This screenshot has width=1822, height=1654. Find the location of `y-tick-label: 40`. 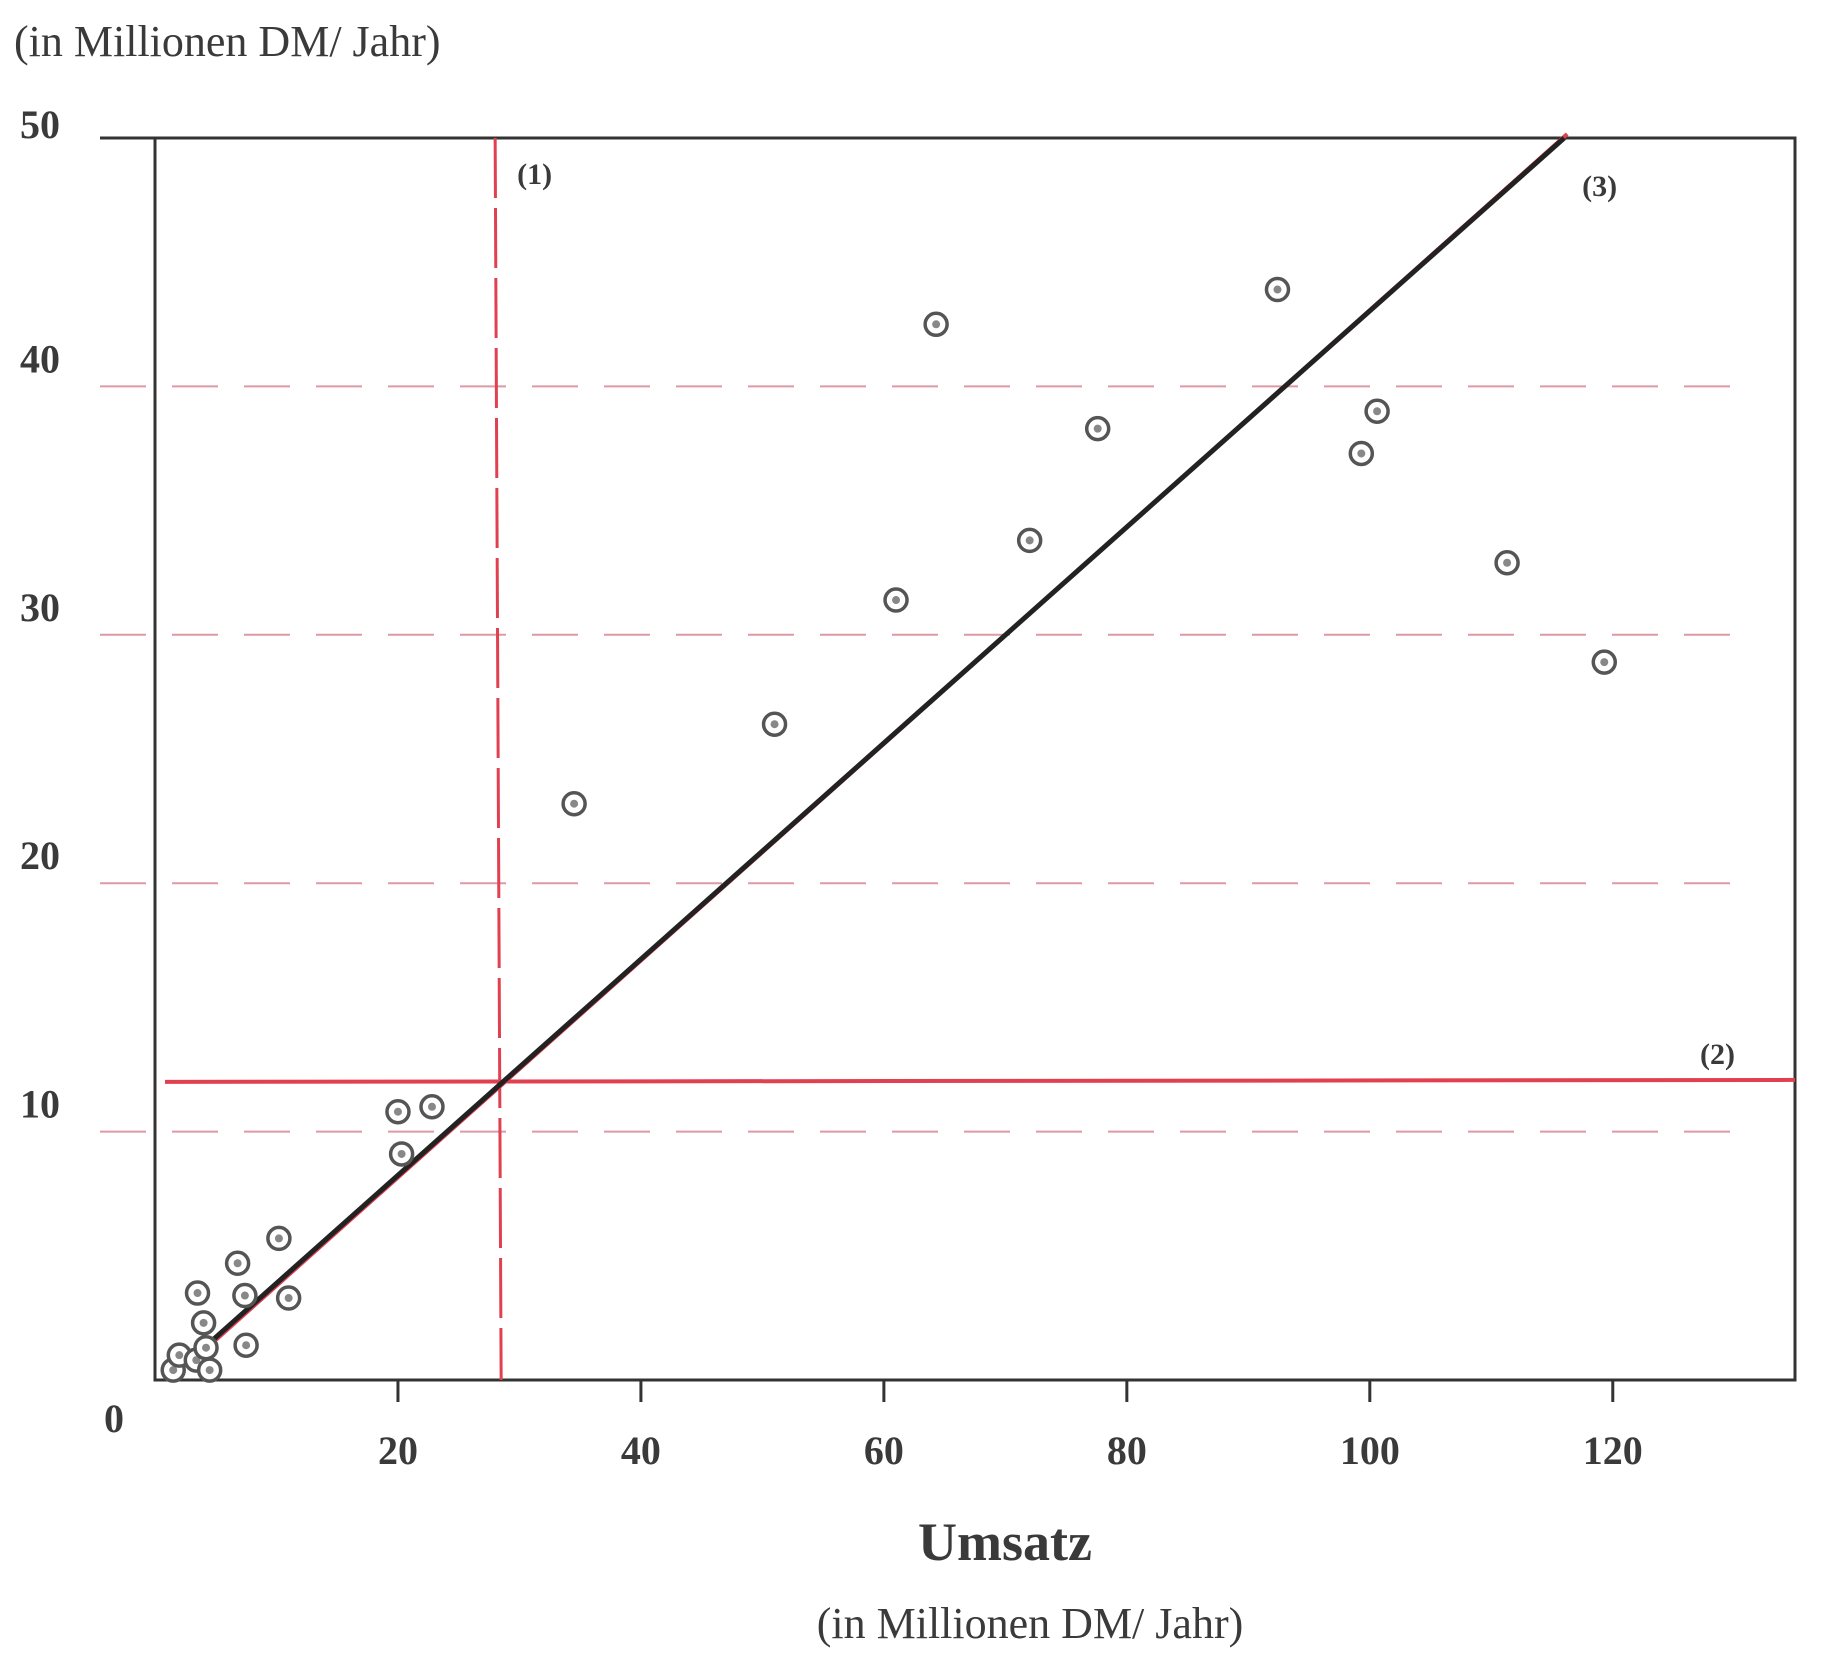

y-tick-label: 40 is located at coordinates (40, 358).